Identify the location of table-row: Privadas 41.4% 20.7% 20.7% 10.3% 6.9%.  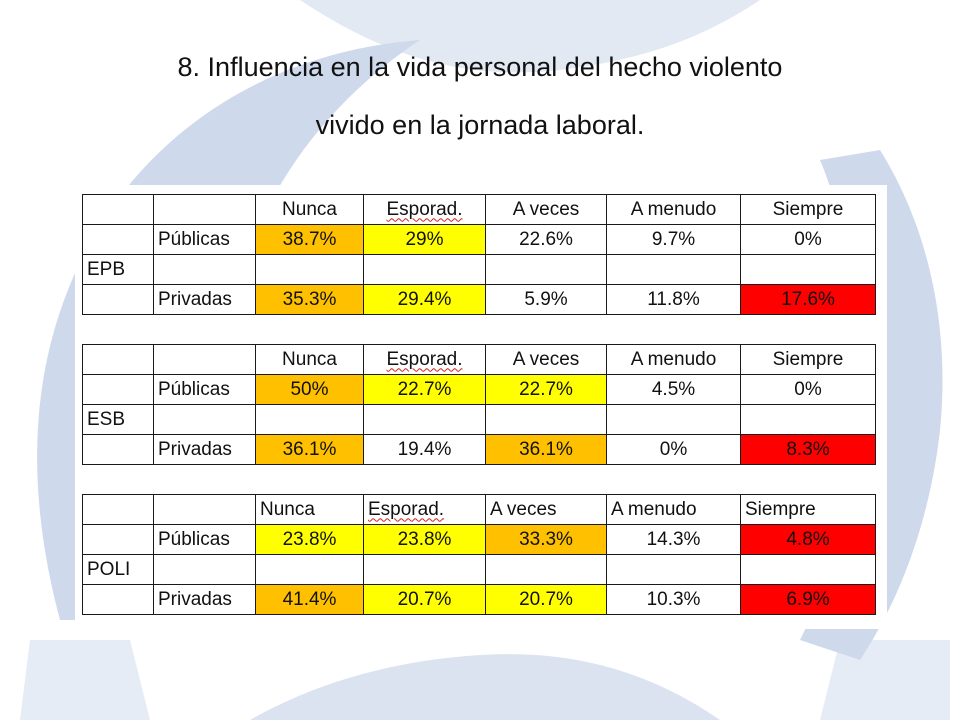
(479, 599).